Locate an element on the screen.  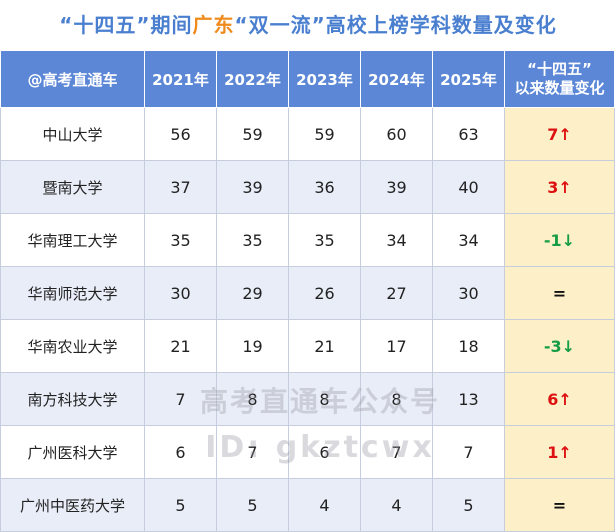
cell-count-2022: 39 is located at coordinates (252, 187).